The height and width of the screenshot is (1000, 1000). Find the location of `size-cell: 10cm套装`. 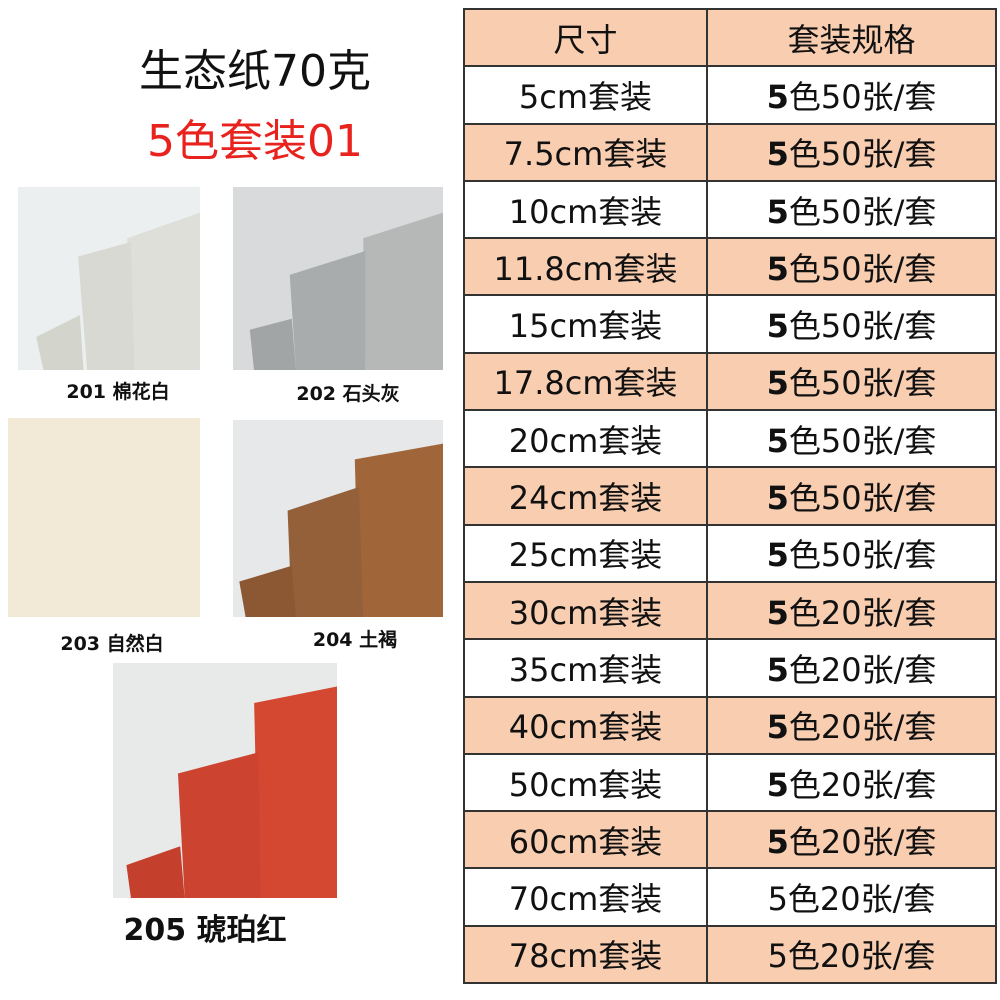

size-cell: 10cm套装 is located at coordinates (585, 209).